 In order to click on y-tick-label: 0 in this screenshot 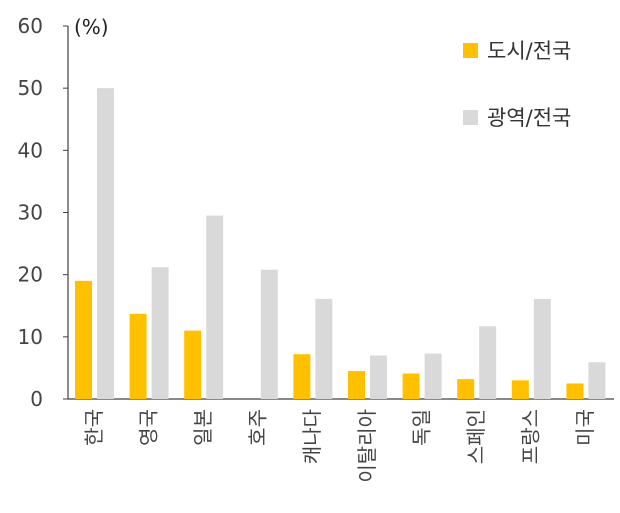, I will do `click(36, 399)`.